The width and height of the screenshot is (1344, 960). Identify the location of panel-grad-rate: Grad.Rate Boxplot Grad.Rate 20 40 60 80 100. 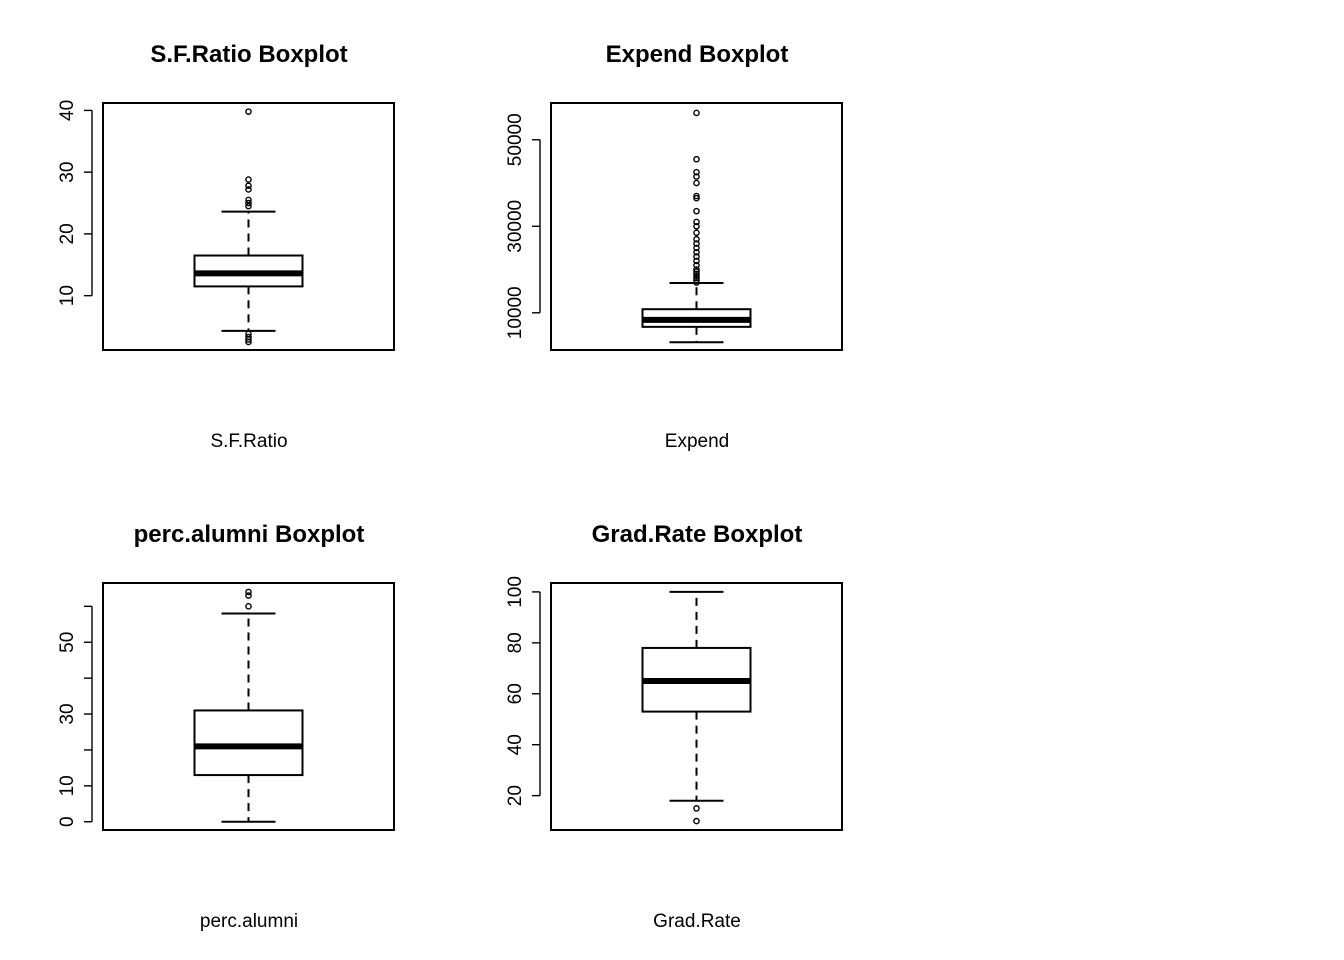
(674, 726).